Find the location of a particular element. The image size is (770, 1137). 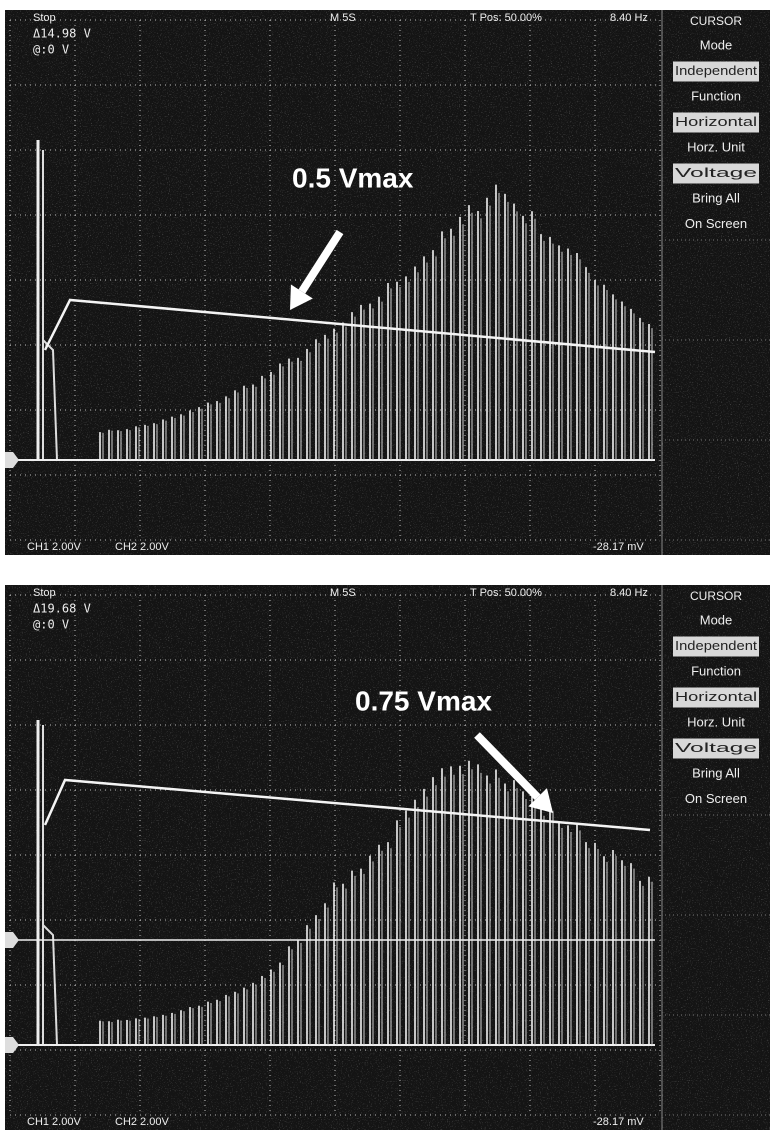

cursor-delta: Δ14.98 V is located at coordinates (62, 34).